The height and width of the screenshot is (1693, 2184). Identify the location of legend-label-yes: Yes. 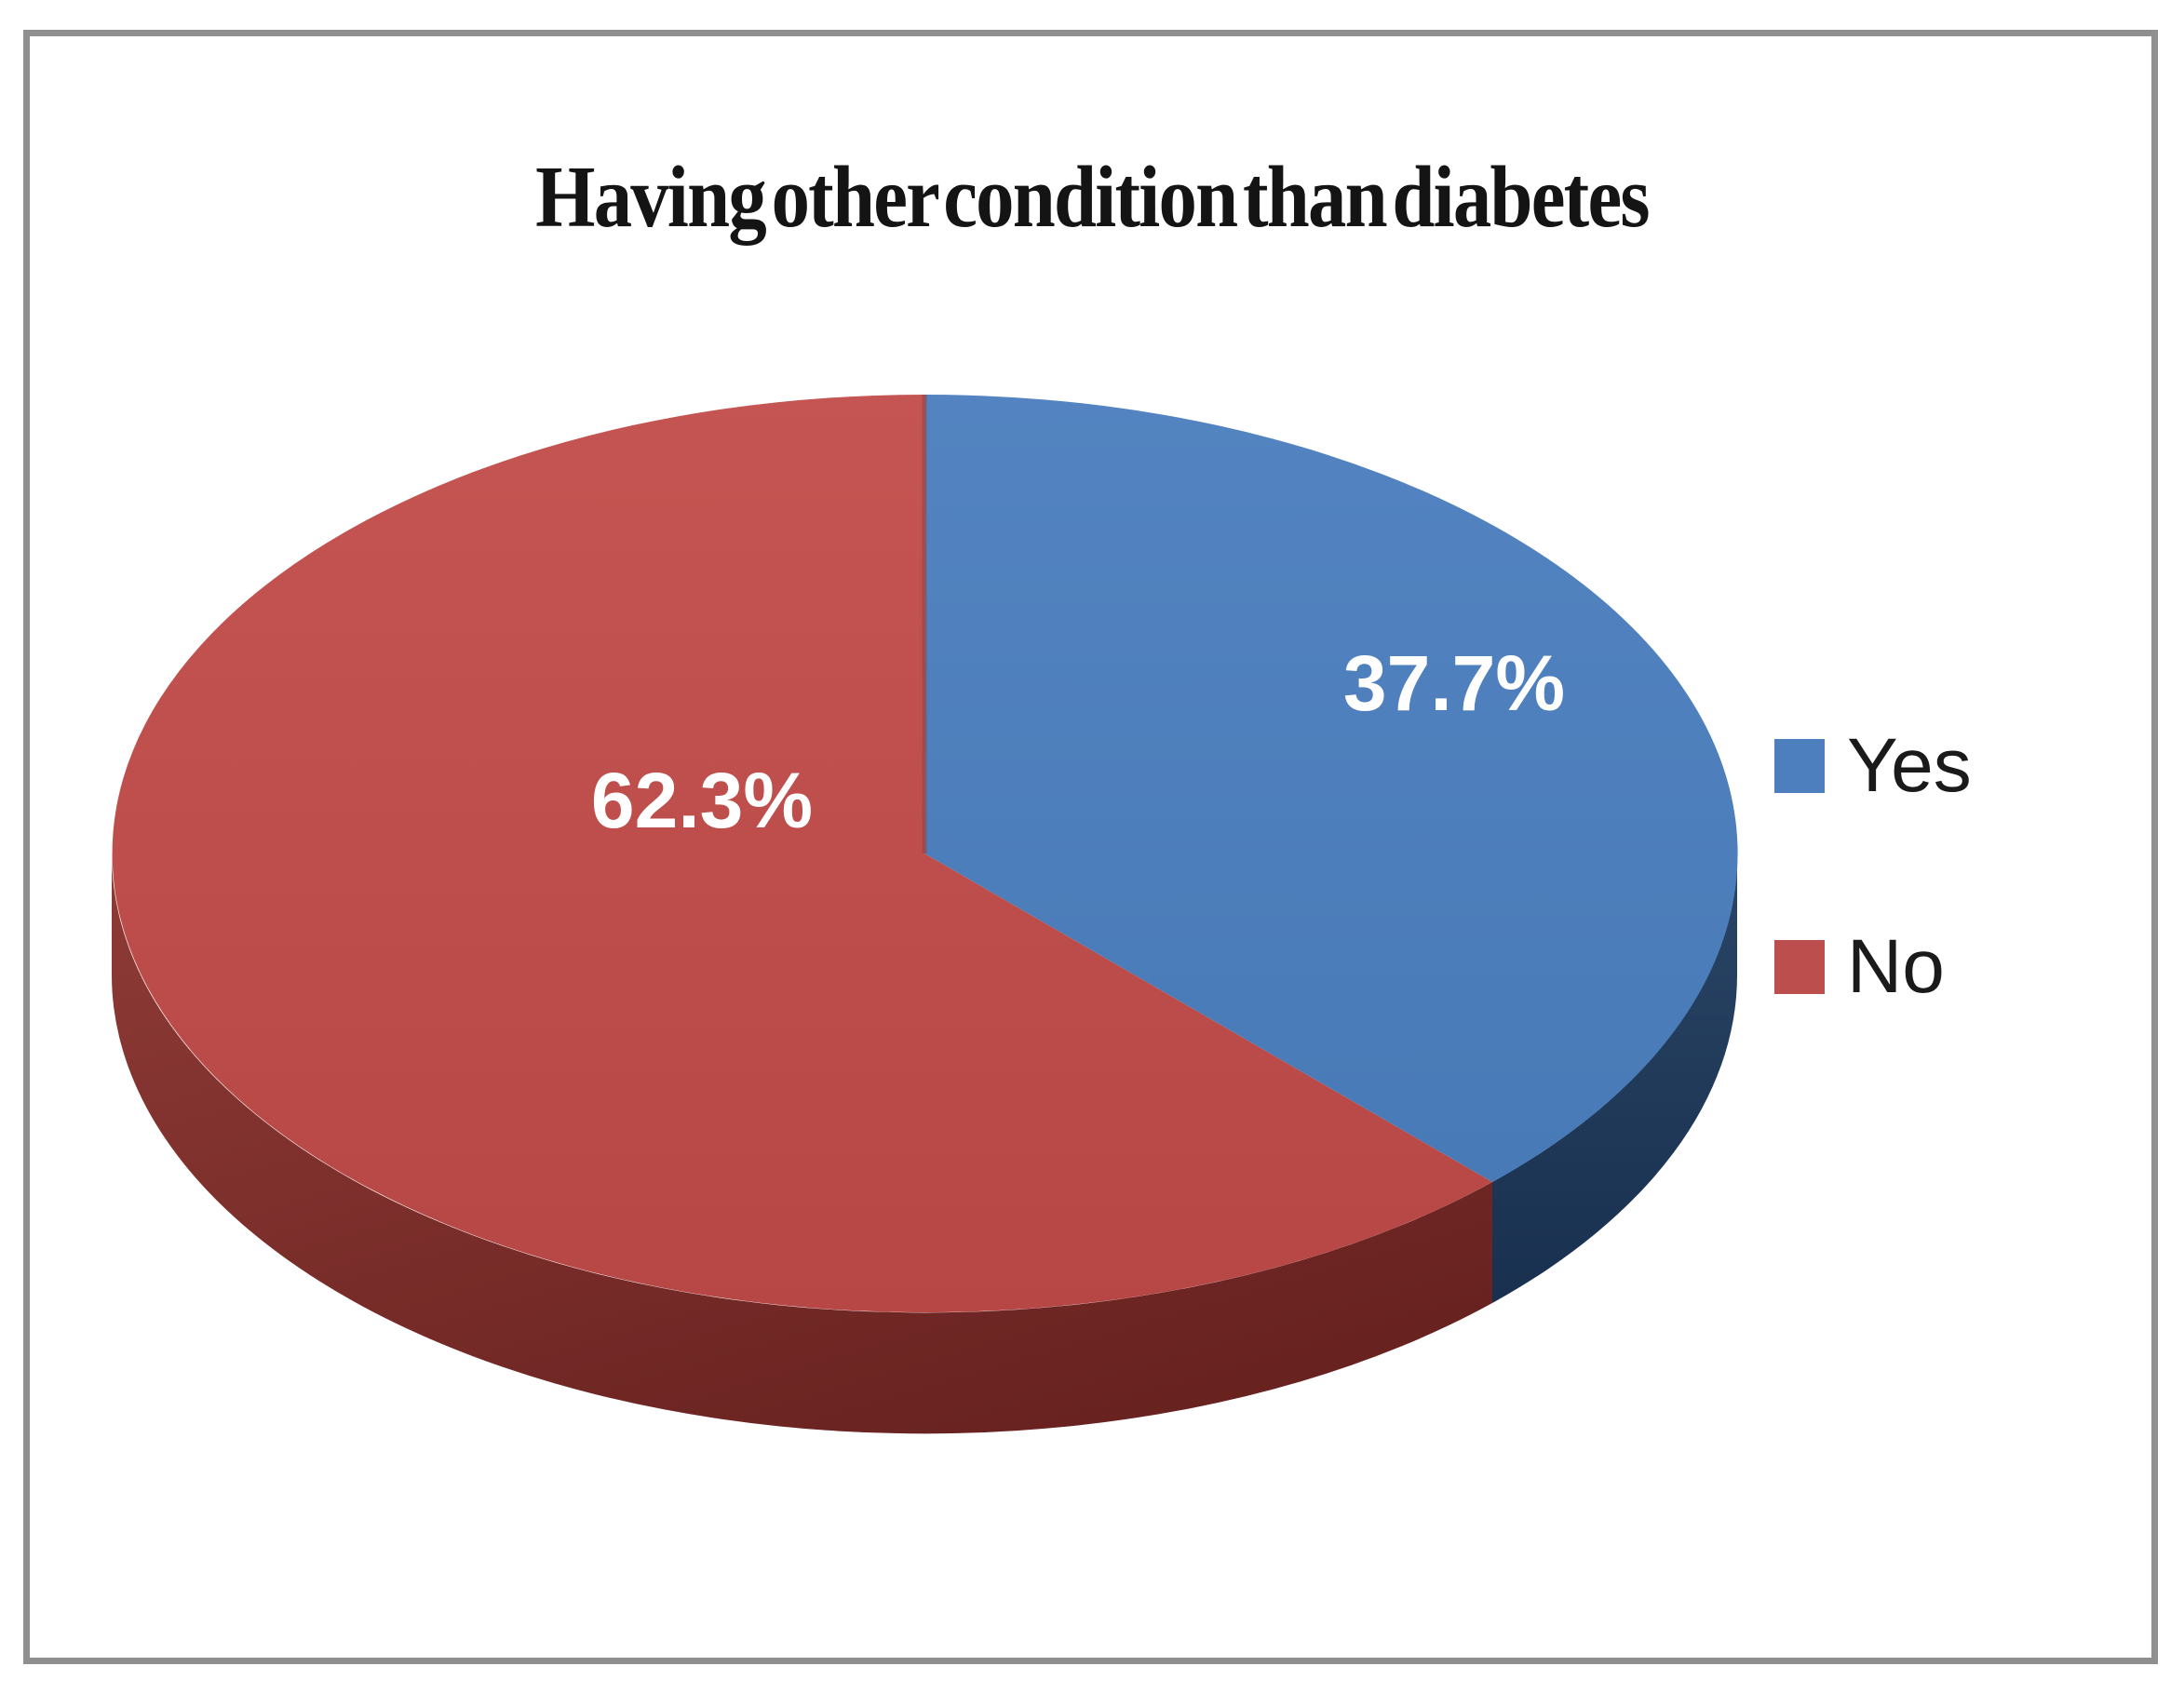
(1909, 765).